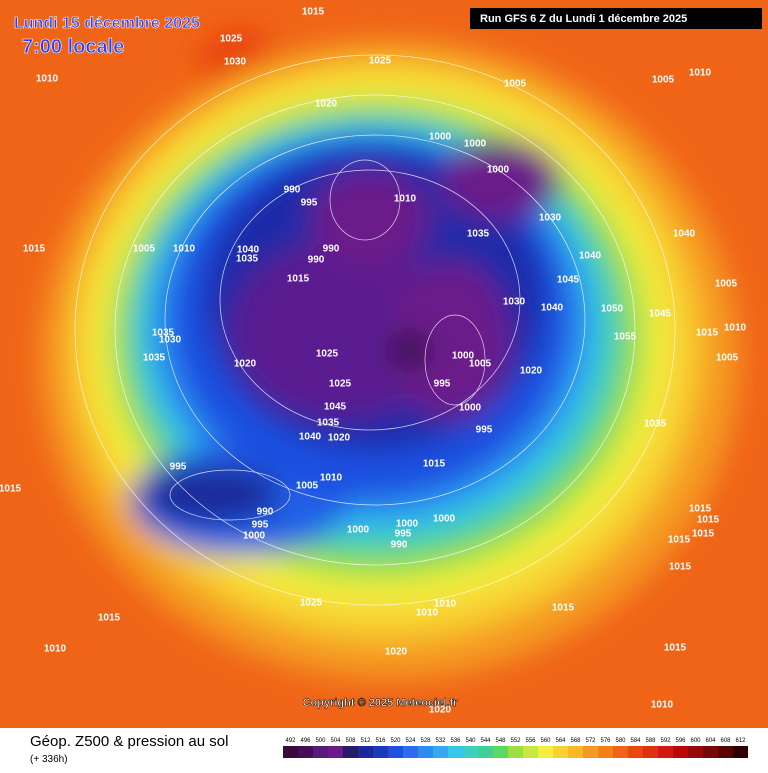 Image resolution: width=768 pixels, height=773 pixels. I want to click on scale-label: 612, so click(740, 741).